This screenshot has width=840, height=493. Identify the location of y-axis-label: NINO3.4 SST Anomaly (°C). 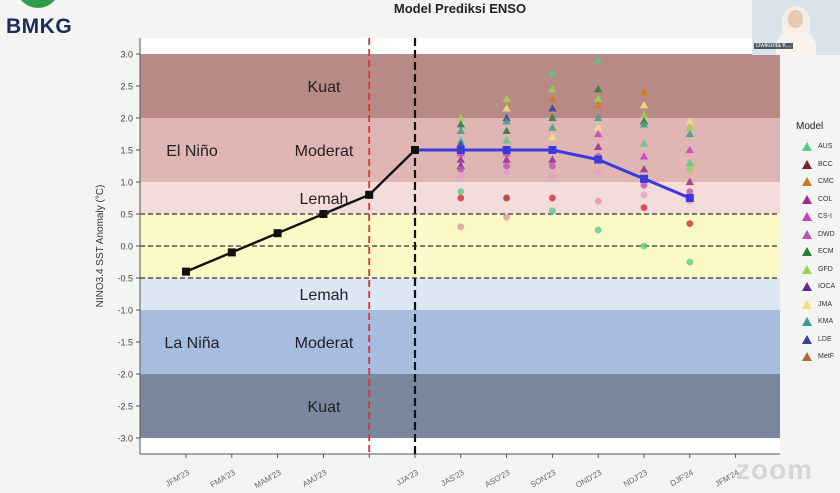
(100, 246).